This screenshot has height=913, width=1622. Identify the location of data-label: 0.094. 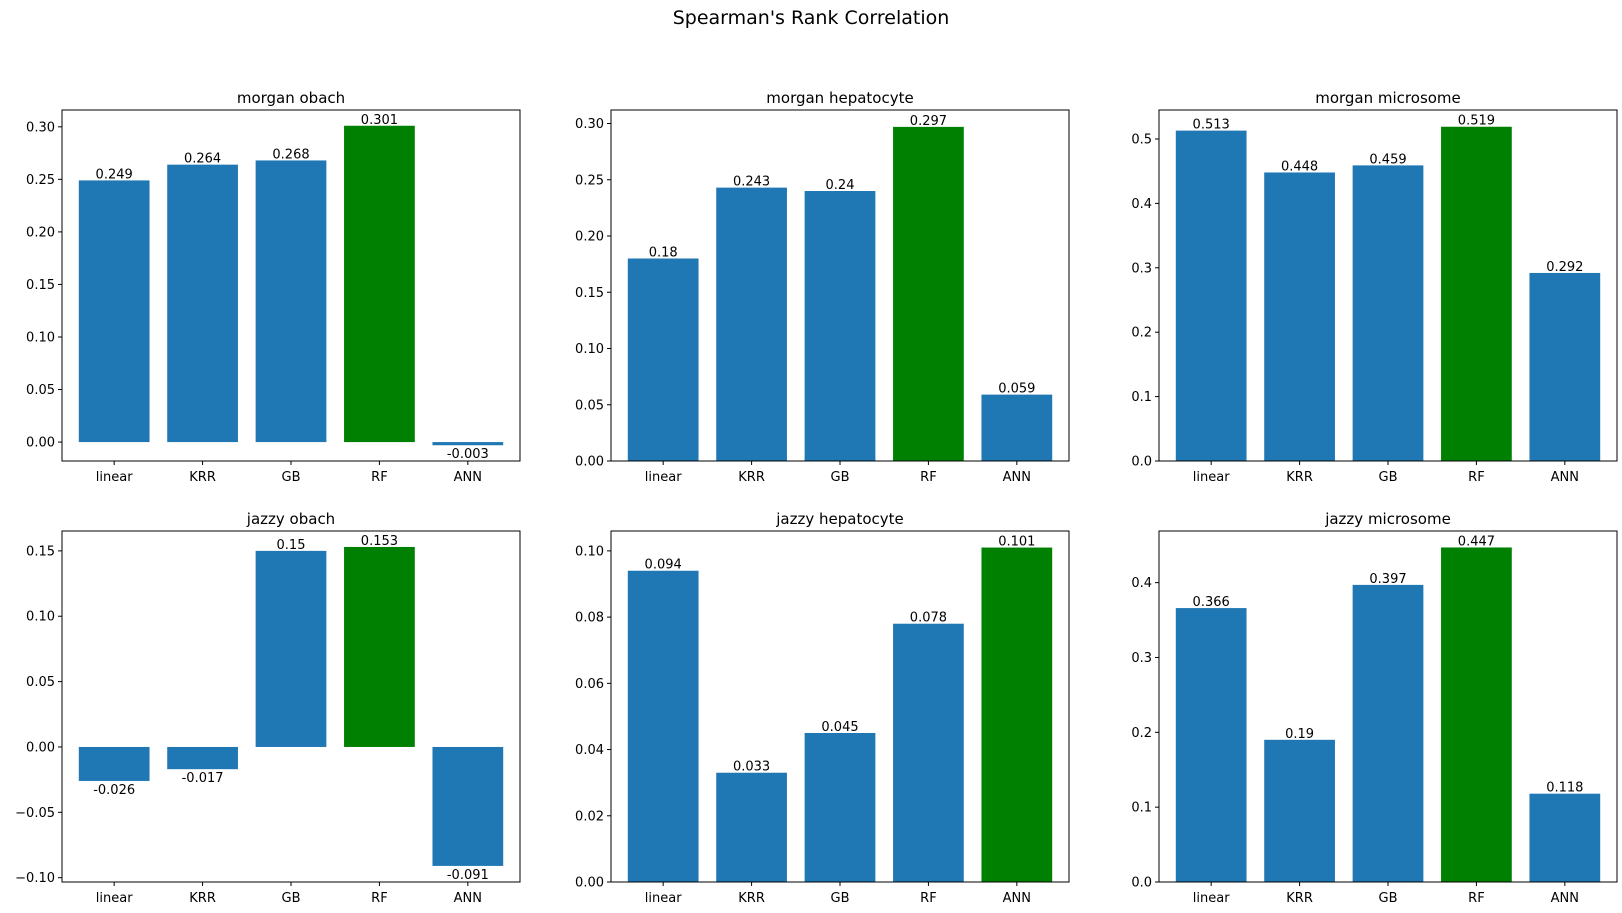
(663, 565).